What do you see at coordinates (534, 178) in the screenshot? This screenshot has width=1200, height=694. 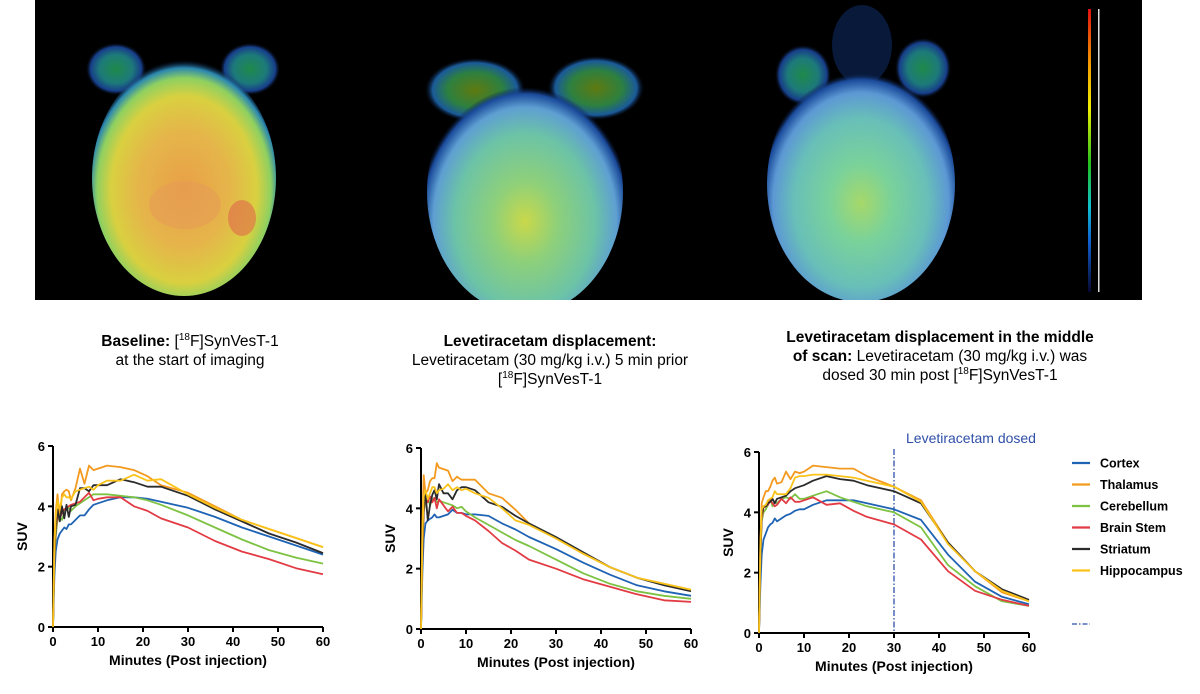 I see `pet-levetiracetam-pre` at bounding box center [534, 178].